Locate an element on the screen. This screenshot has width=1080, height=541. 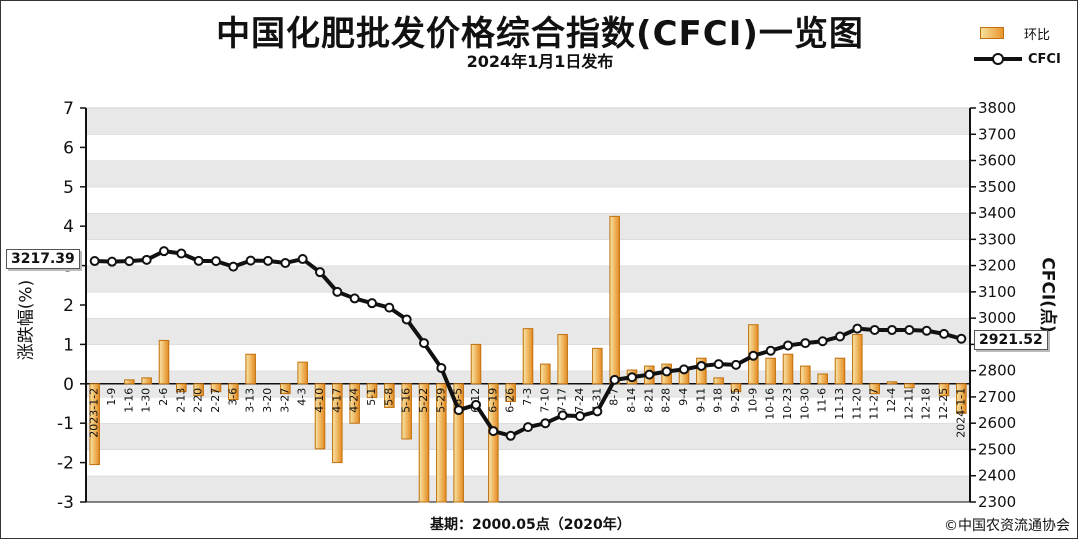
x-tick-label: 11-20 is located at coordinates (856, 404).